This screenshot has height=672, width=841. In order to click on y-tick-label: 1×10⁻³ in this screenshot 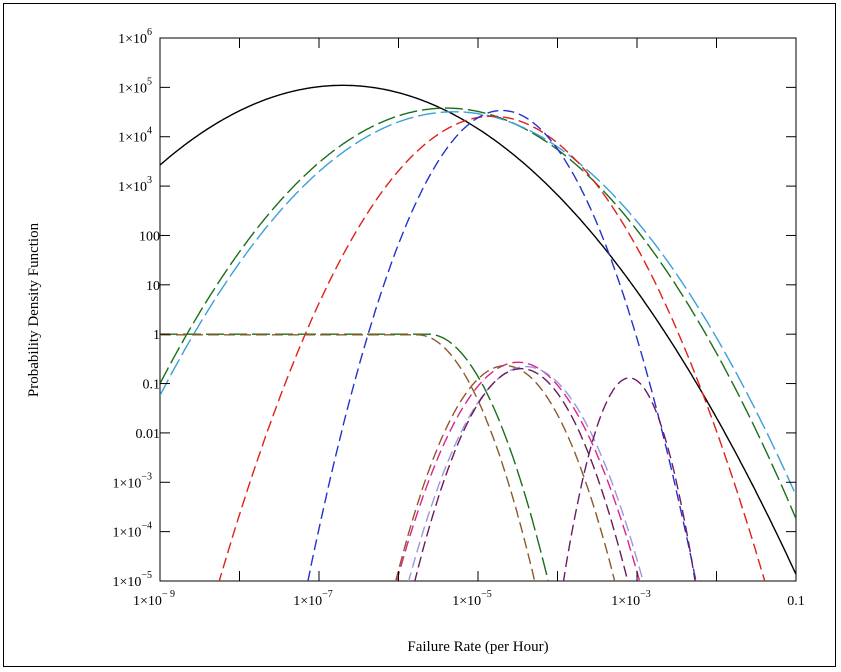, I will do `click(132, 481)`.